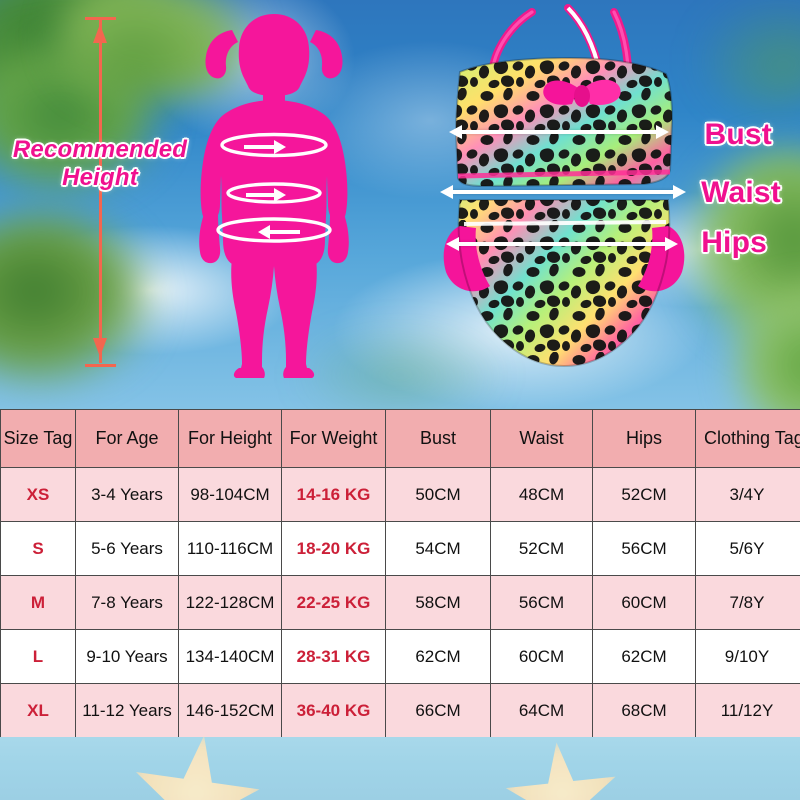  What do you see at coordinates (438, 494) in the screenshot?
I see `cell-bust: 50CM` at bounding box center [438, 494].